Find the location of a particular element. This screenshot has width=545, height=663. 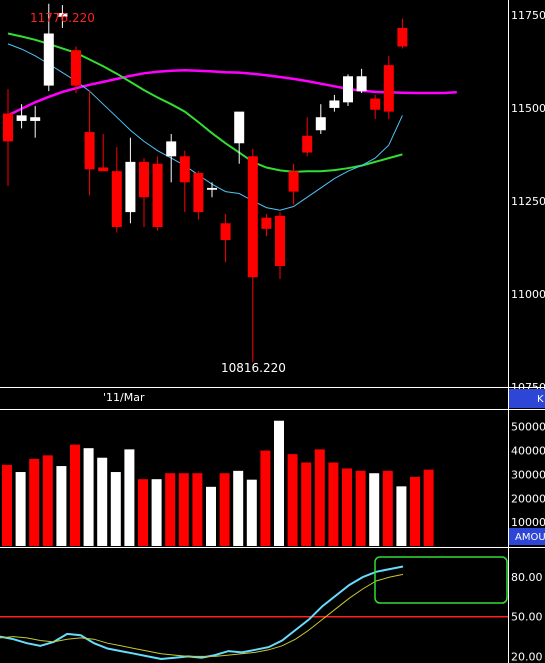

price-panel-tag-label: K is located at coordinates (540, 399).